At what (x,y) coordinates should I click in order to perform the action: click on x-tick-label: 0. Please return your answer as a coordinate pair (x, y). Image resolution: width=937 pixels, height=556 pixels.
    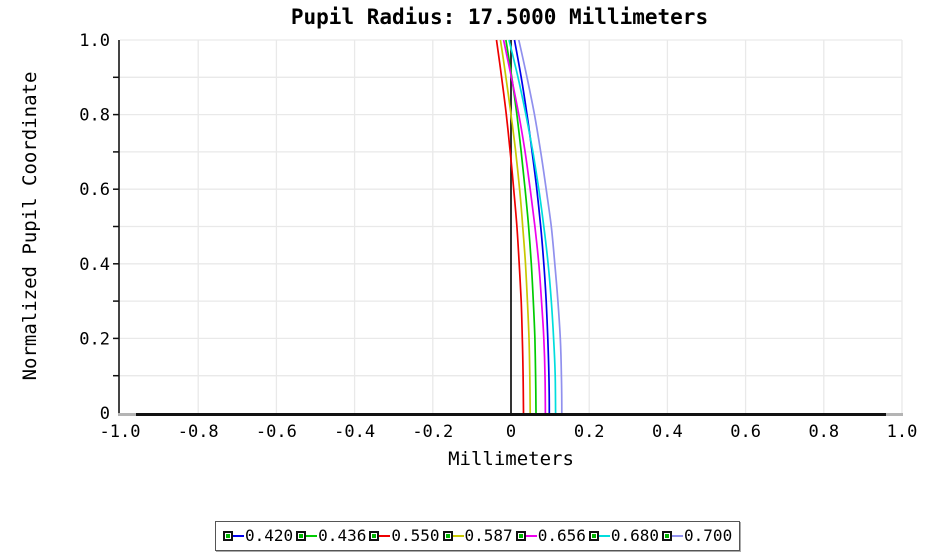
    Looking at the image, I should click on (511, 432).